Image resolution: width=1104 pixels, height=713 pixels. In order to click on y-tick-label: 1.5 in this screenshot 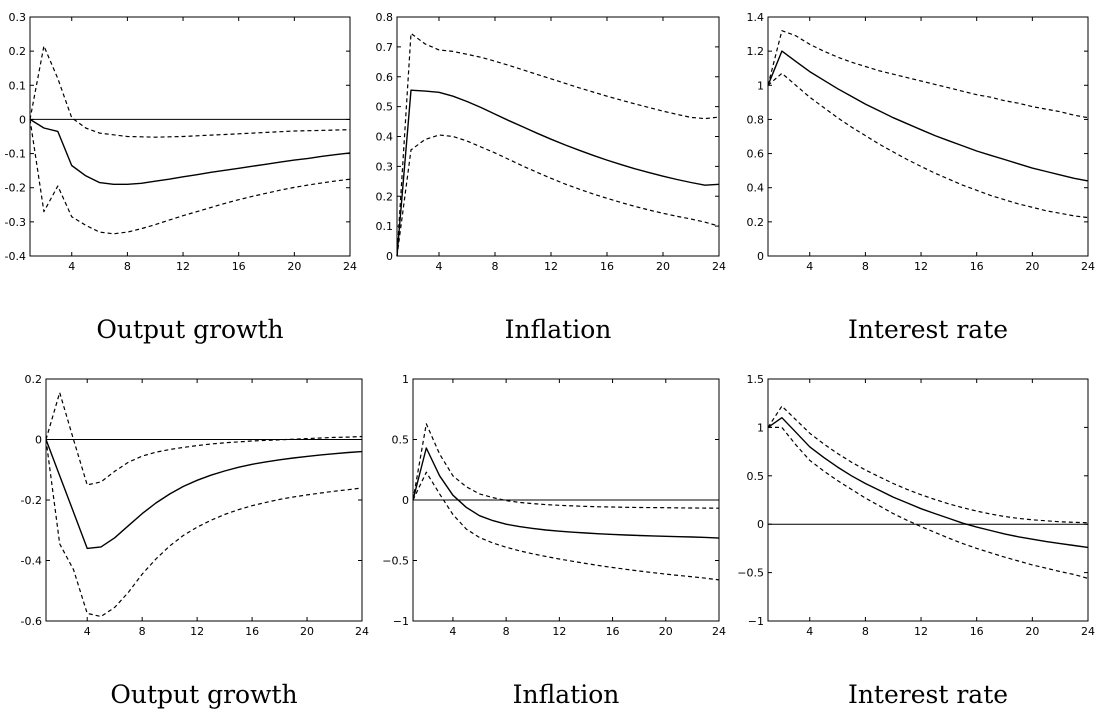, I will do `click(756, 379)`.